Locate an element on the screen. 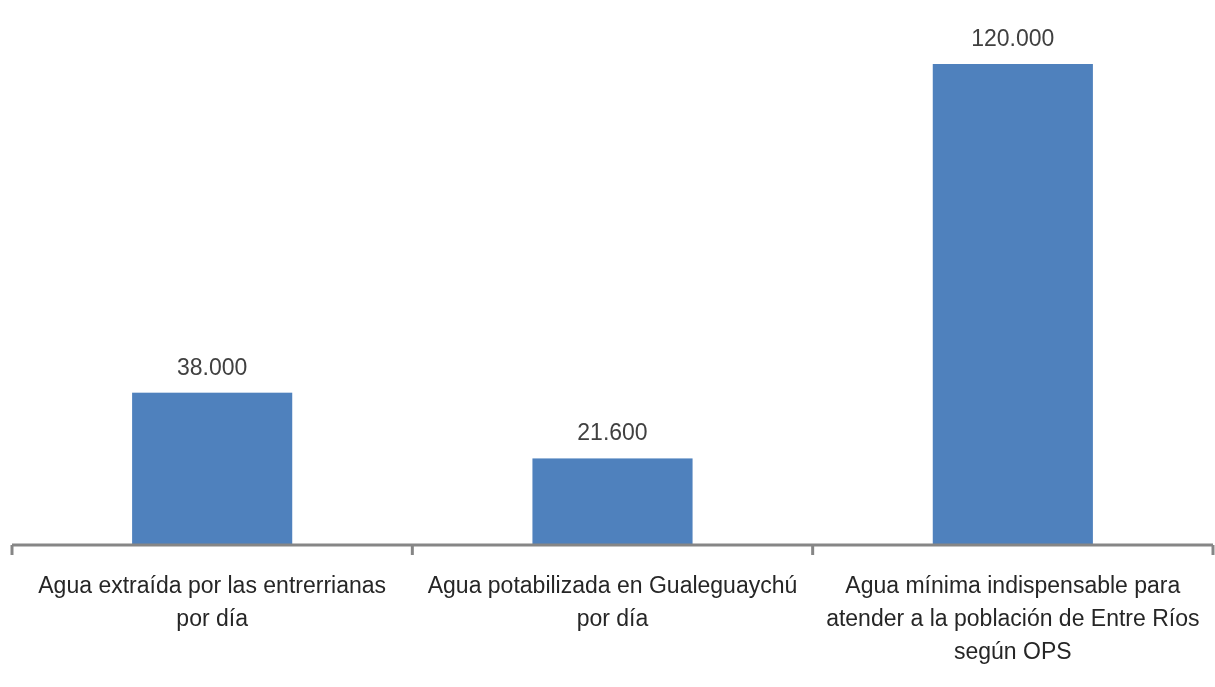 The image size is (1215, 687). x-tick-label: Agua extraída por las entrerrianas por día is located at coordinates (212, 601).